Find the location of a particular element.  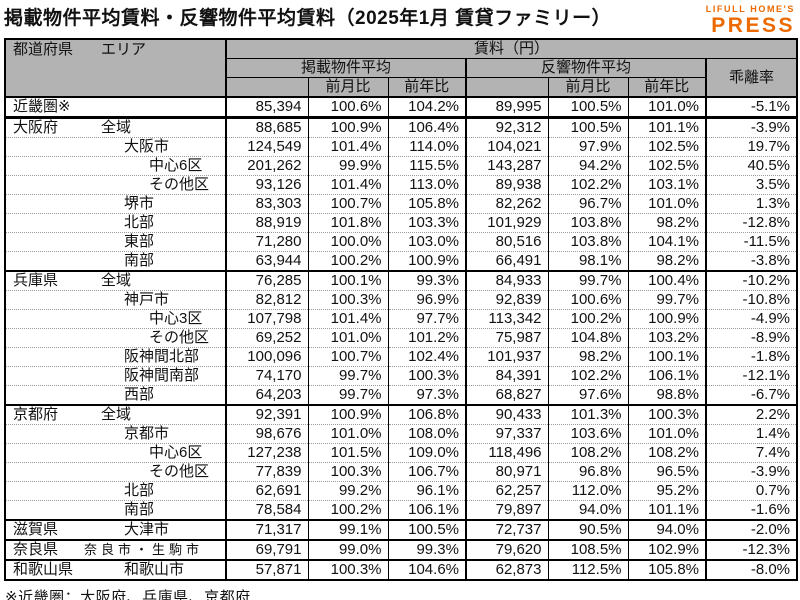

listed-mom-value: 101.4% is located at coordinates (347, 147).